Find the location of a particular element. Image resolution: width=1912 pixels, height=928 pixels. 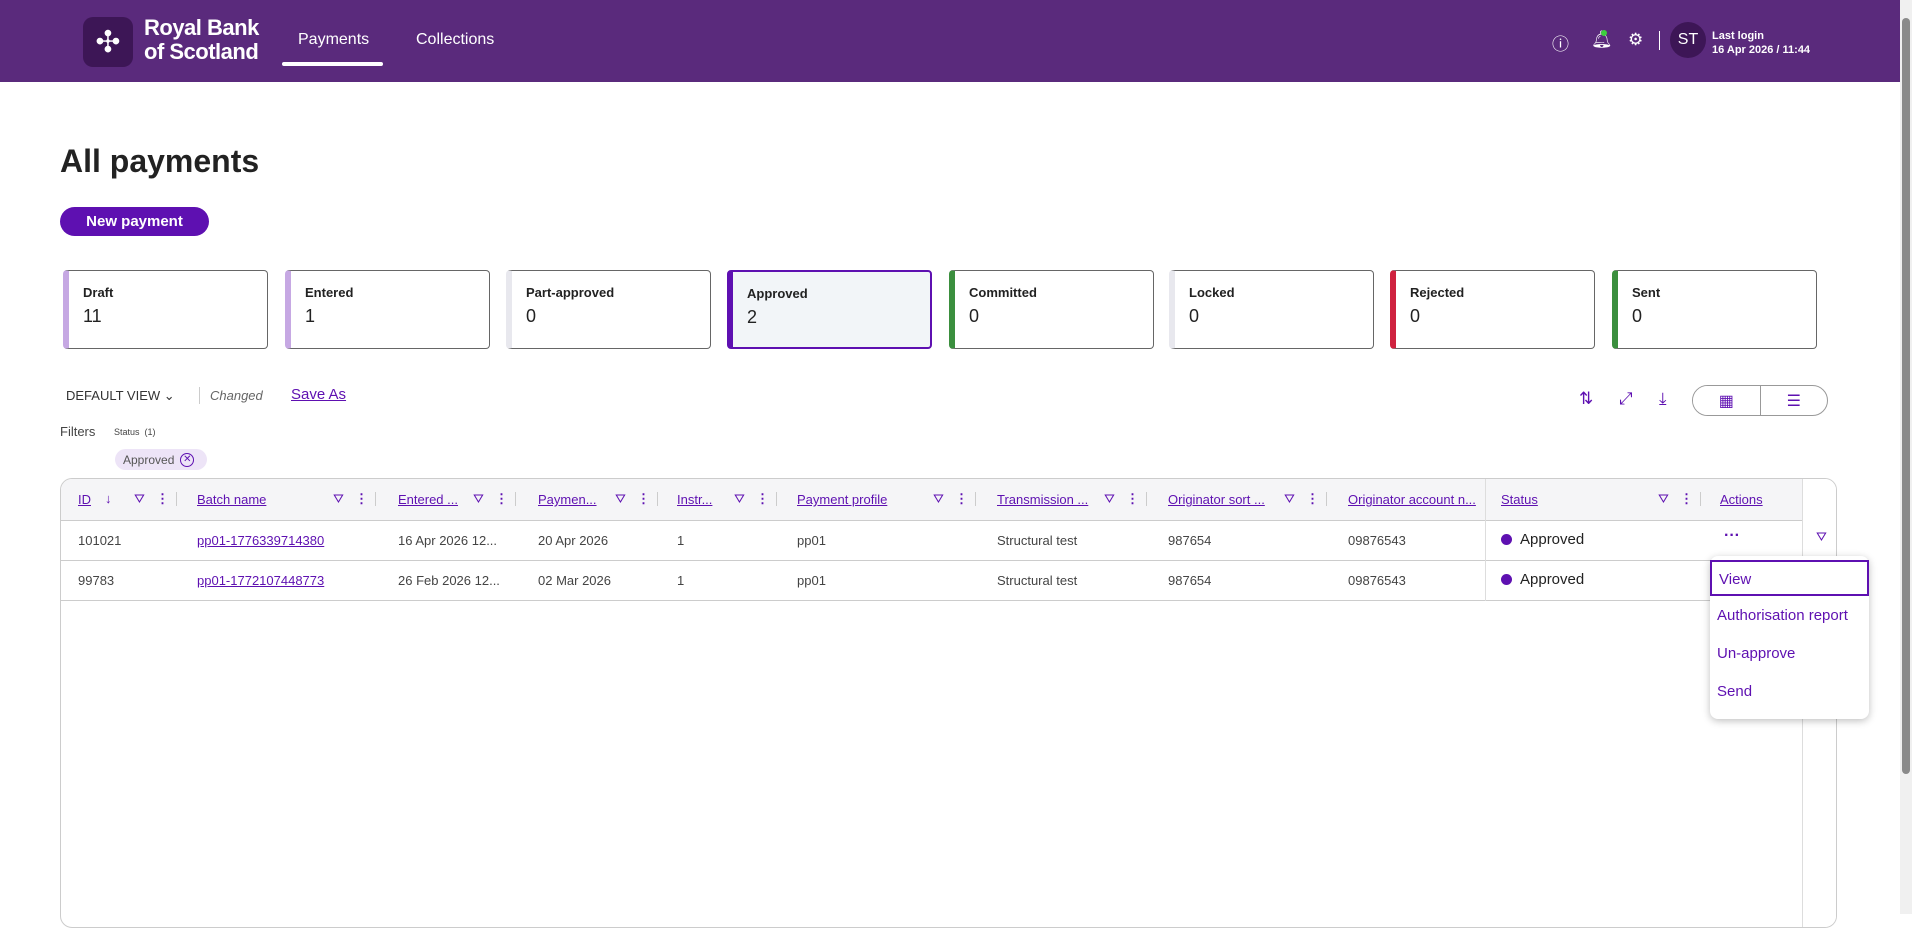

filter-chip-approved: Approved ✕ is located at coordinates (161, 459).